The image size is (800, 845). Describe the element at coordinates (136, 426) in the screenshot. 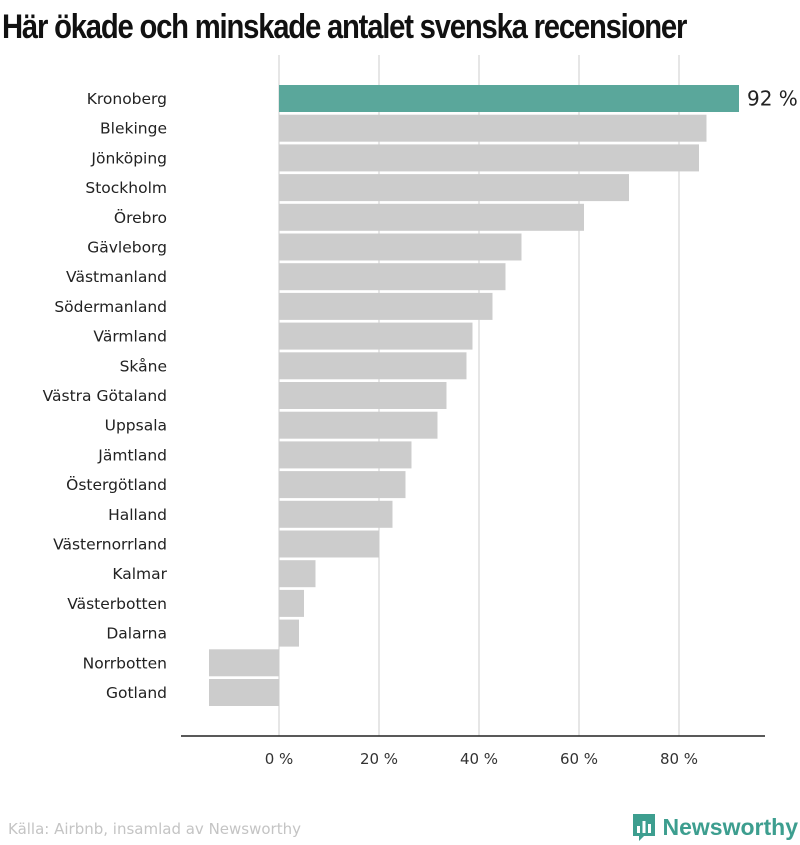

I see `category-label: Uppsala` at that location.